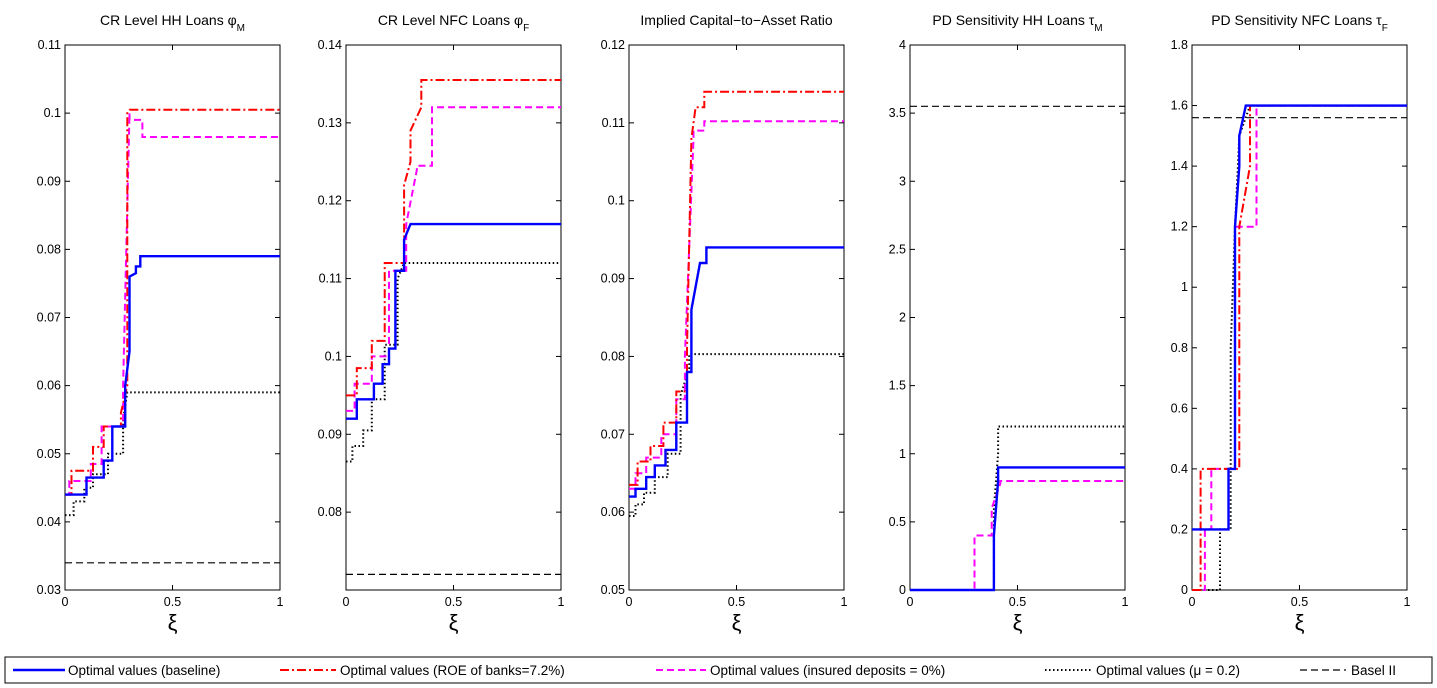 This screenshot has height=688, width=1437. I want to click on panel-title-main: PD Sensitivity HH Loans τ, so click(1013, 20).